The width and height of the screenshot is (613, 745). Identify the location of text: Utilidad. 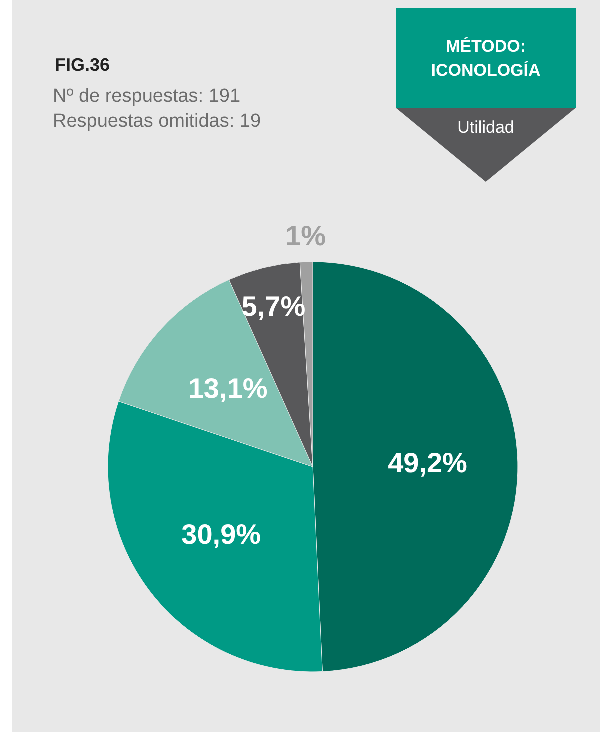
(486, 127).